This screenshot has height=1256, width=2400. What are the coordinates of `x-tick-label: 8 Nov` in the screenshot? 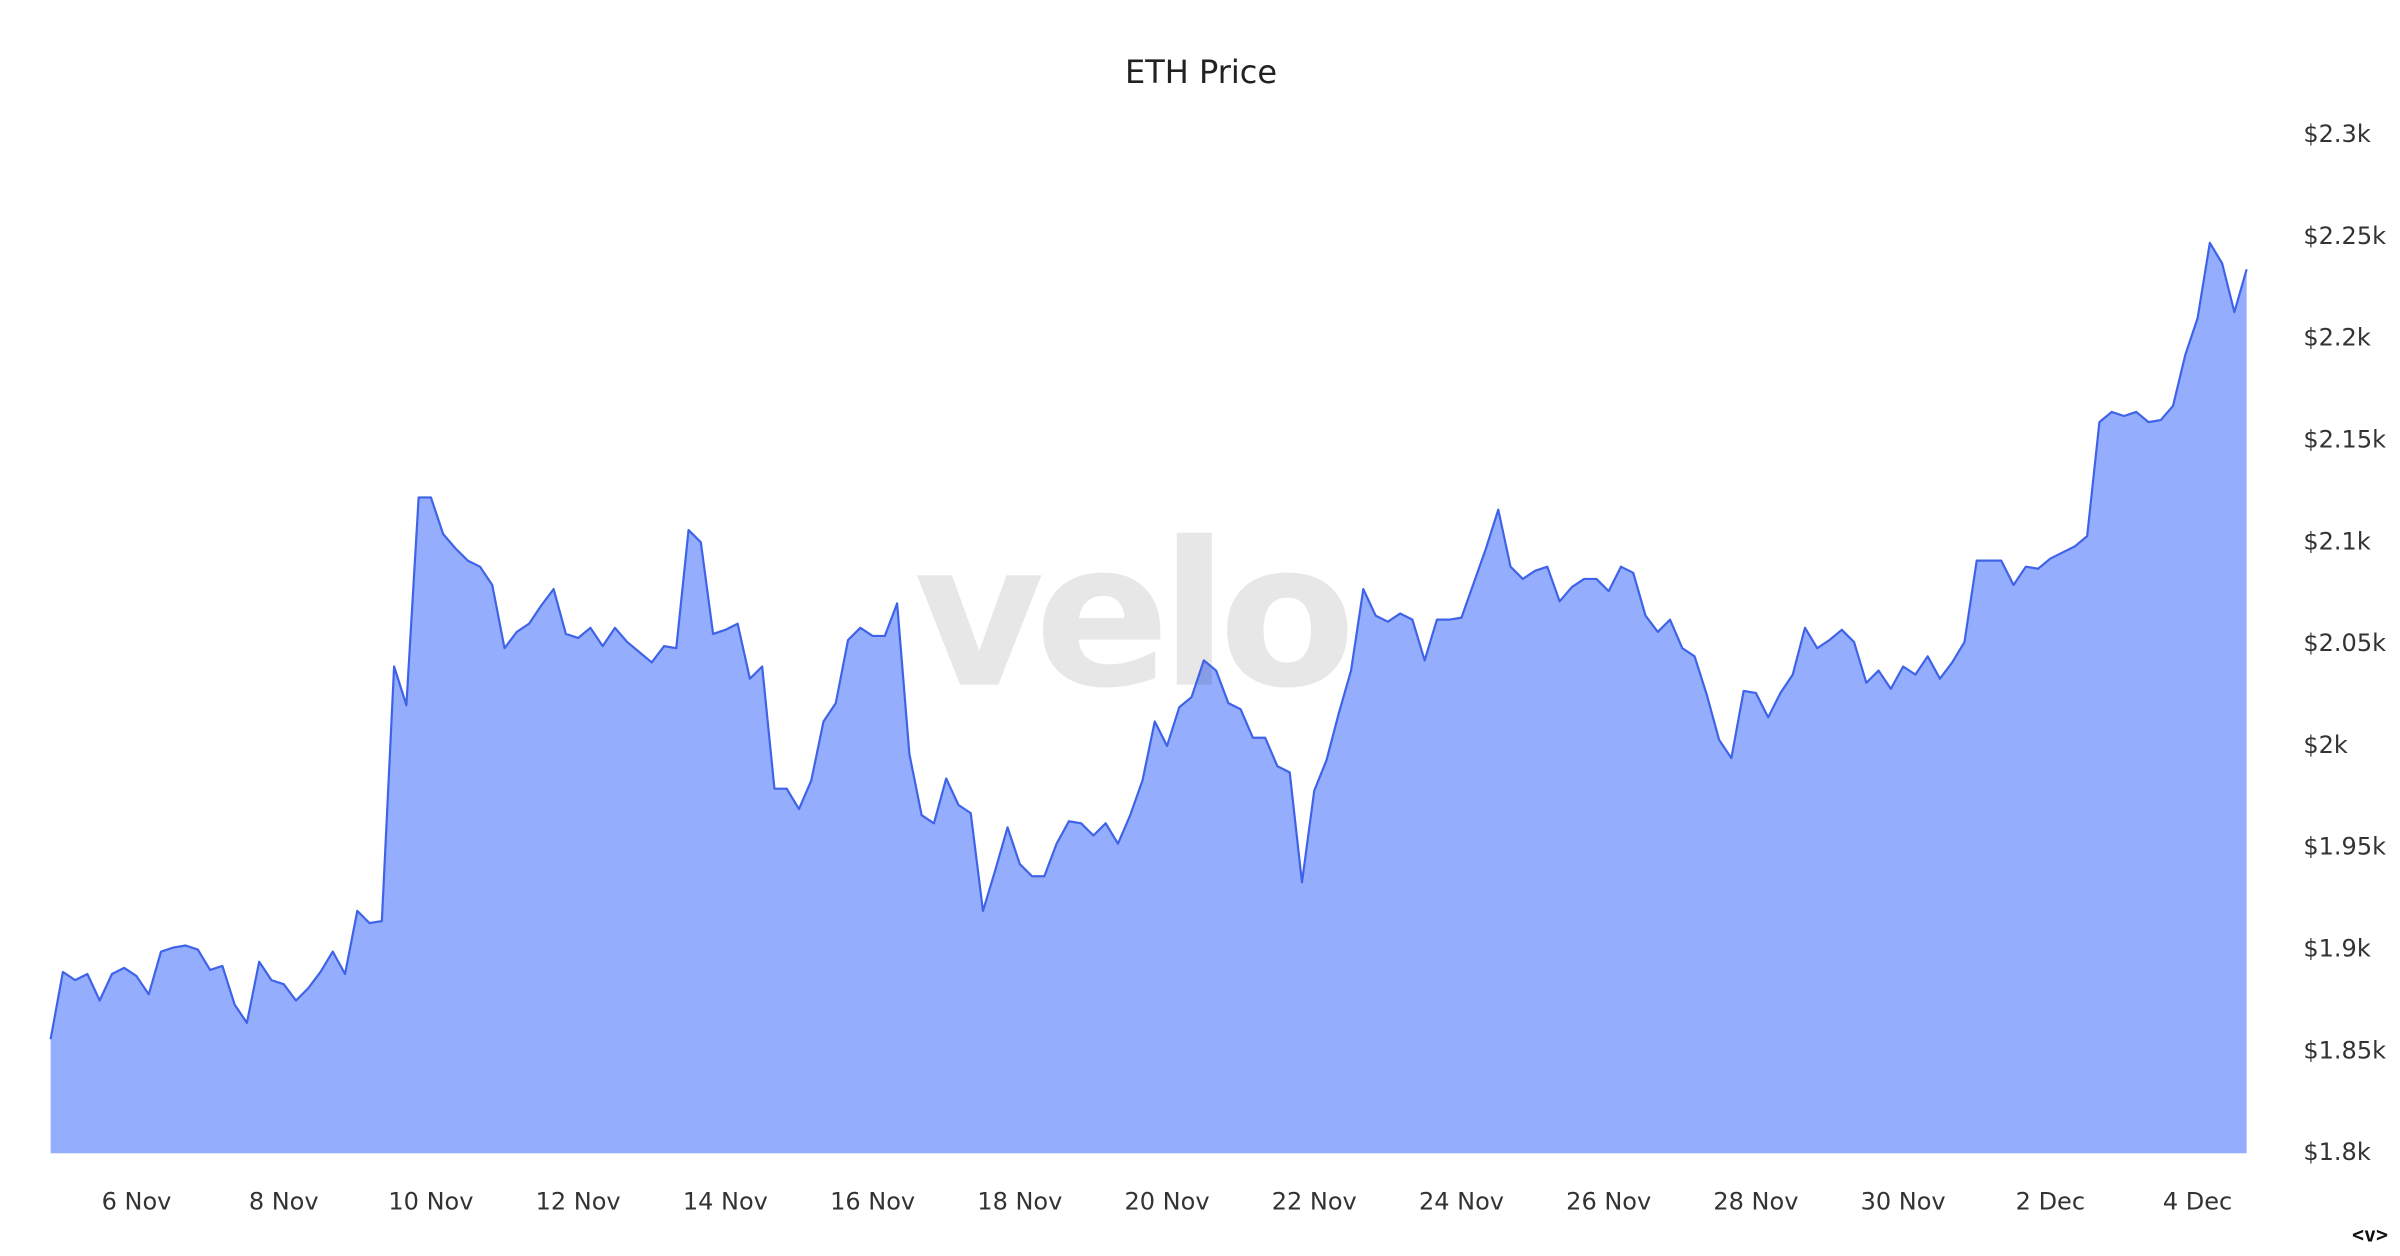 It's located at (284, 1201).